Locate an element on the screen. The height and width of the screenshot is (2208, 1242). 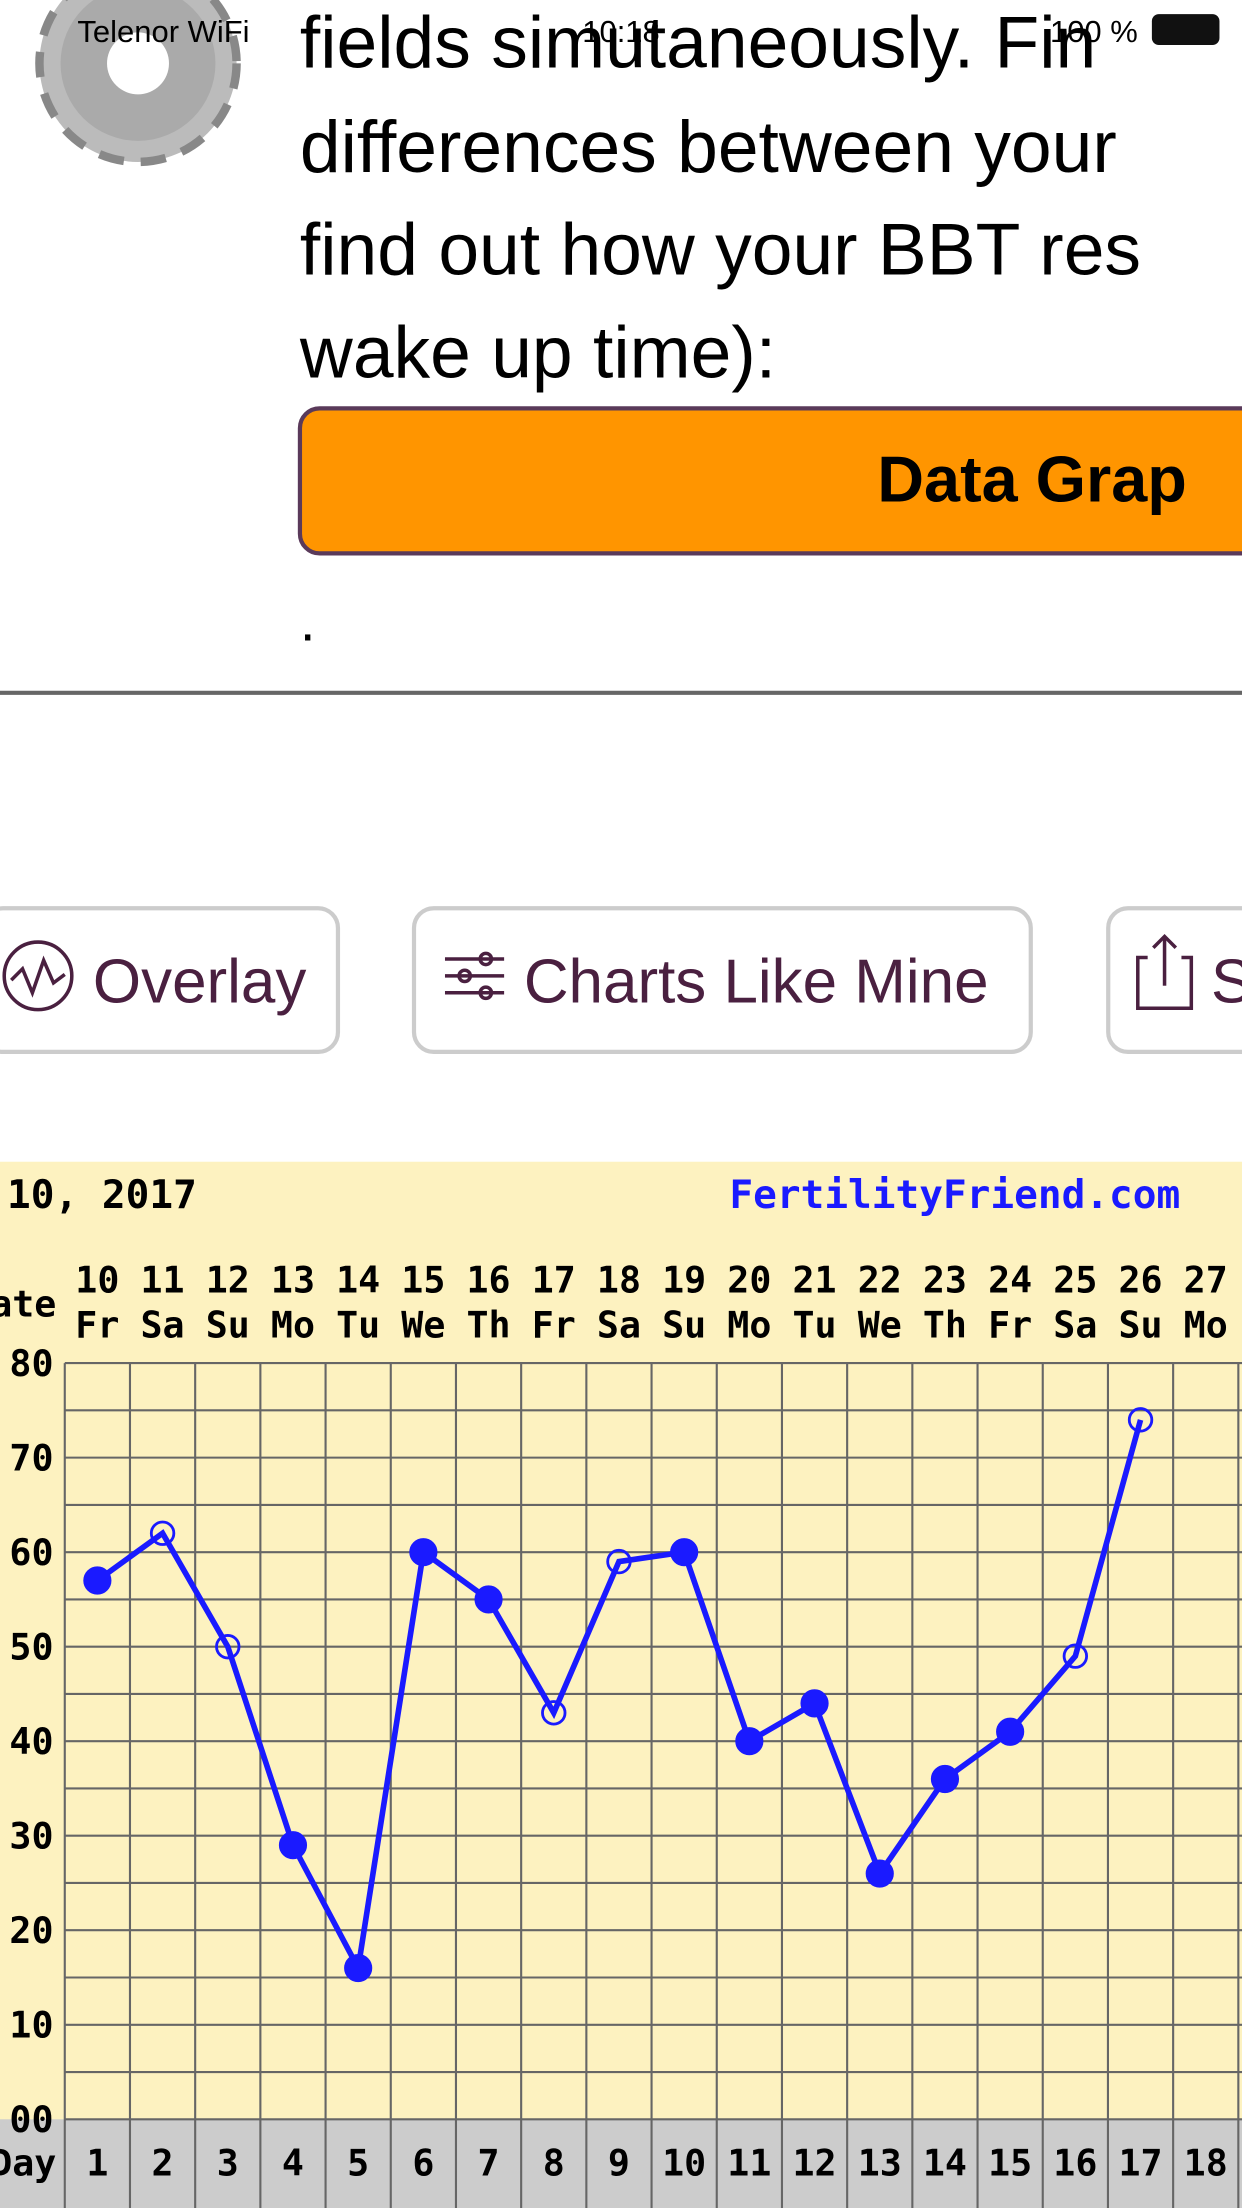
button-label: Data Grap is located at coordinates (1032, 478).